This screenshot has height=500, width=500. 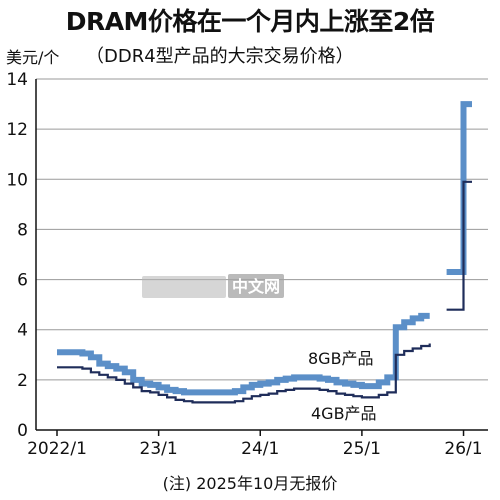 What do you see at coordinates (362, 449) in the screenshot?
I see `x-tick-label-2025-01: 25/1` at bounding box center [362, 449].